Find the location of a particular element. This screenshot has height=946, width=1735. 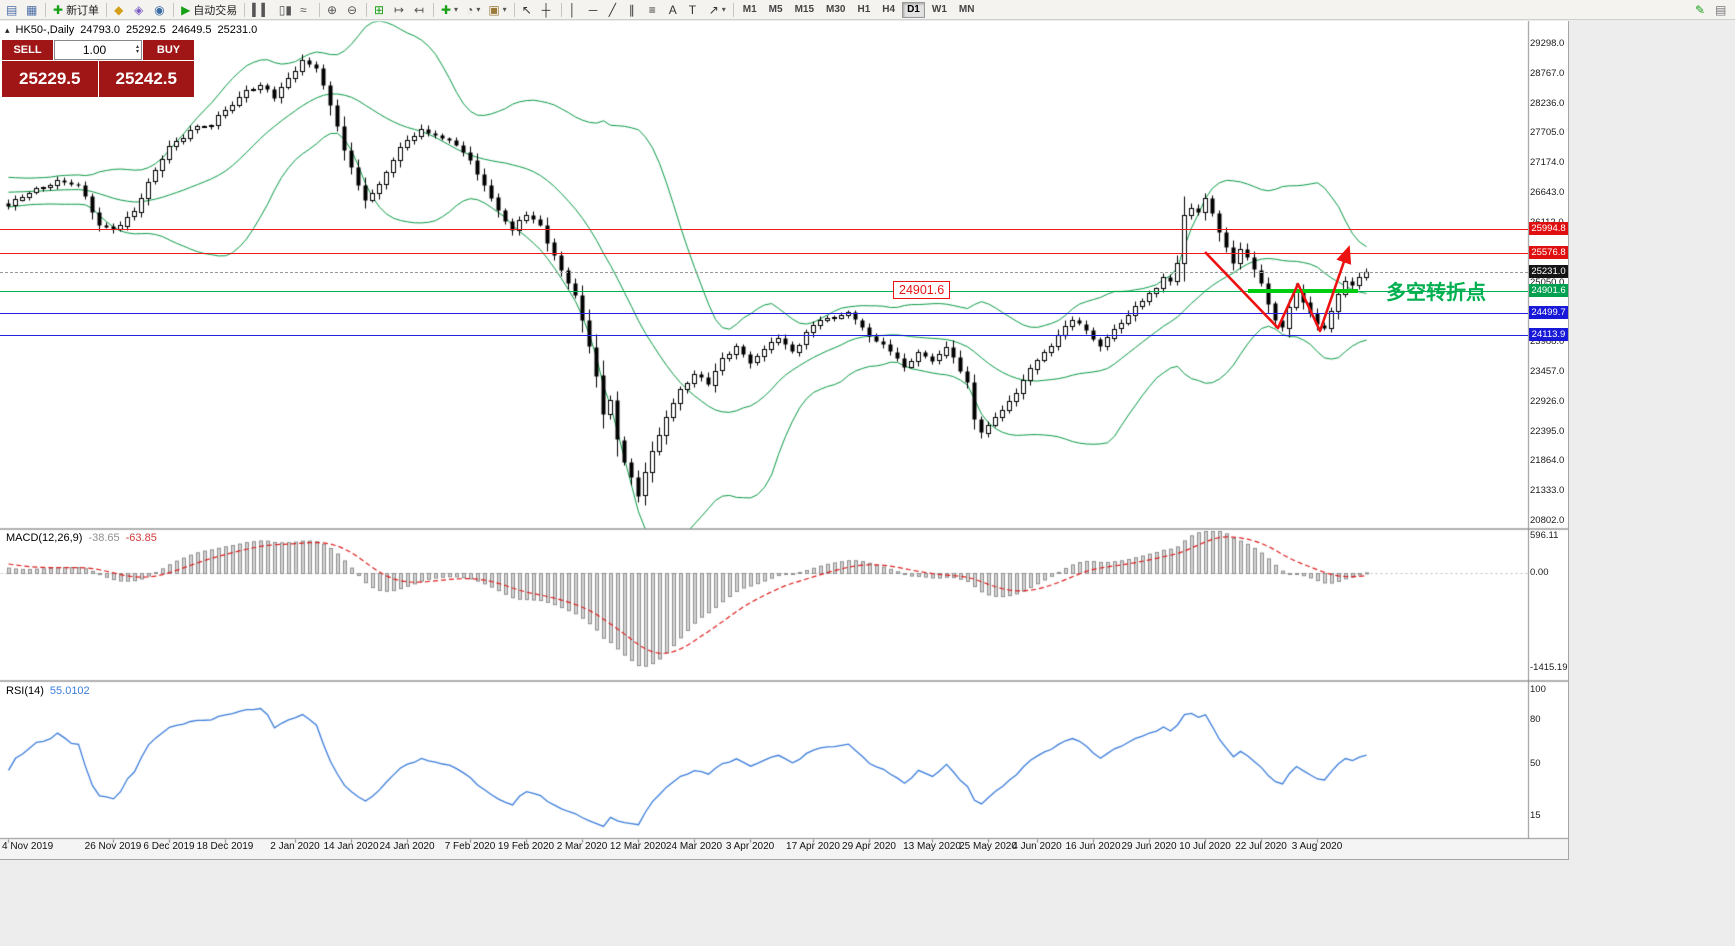

templates-dropdown: ▣ ▾ is located at coordinates (497, 10).